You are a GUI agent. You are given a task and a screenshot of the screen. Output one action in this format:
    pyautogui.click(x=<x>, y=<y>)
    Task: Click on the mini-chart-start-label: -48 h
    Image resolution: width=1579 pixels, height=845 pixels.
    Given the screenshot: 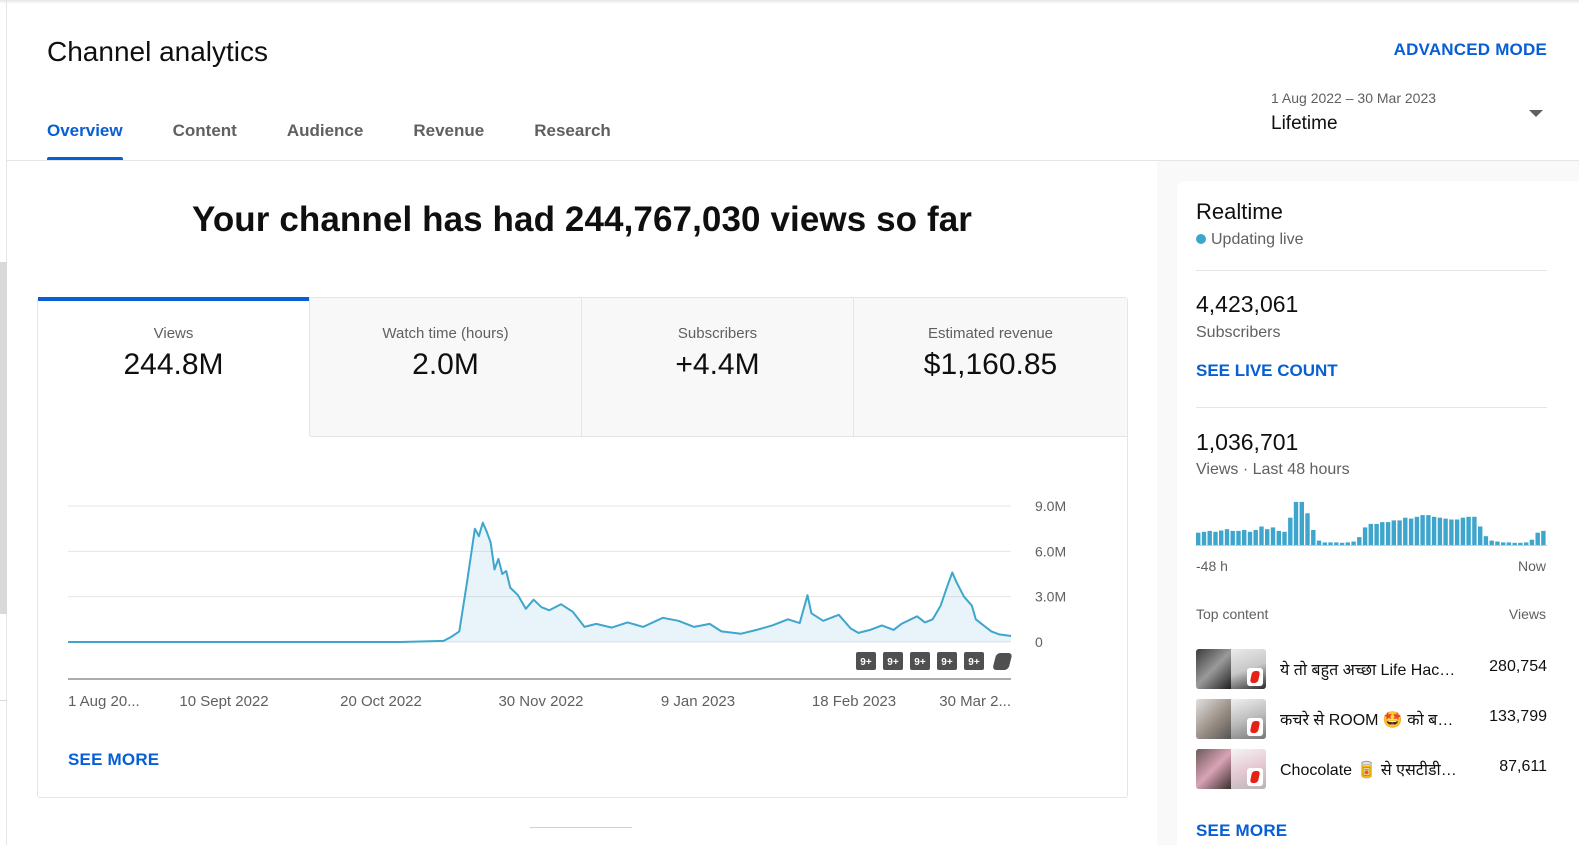 What is the action you would take?
    pyautogui.click(x=1212, y=566)
    